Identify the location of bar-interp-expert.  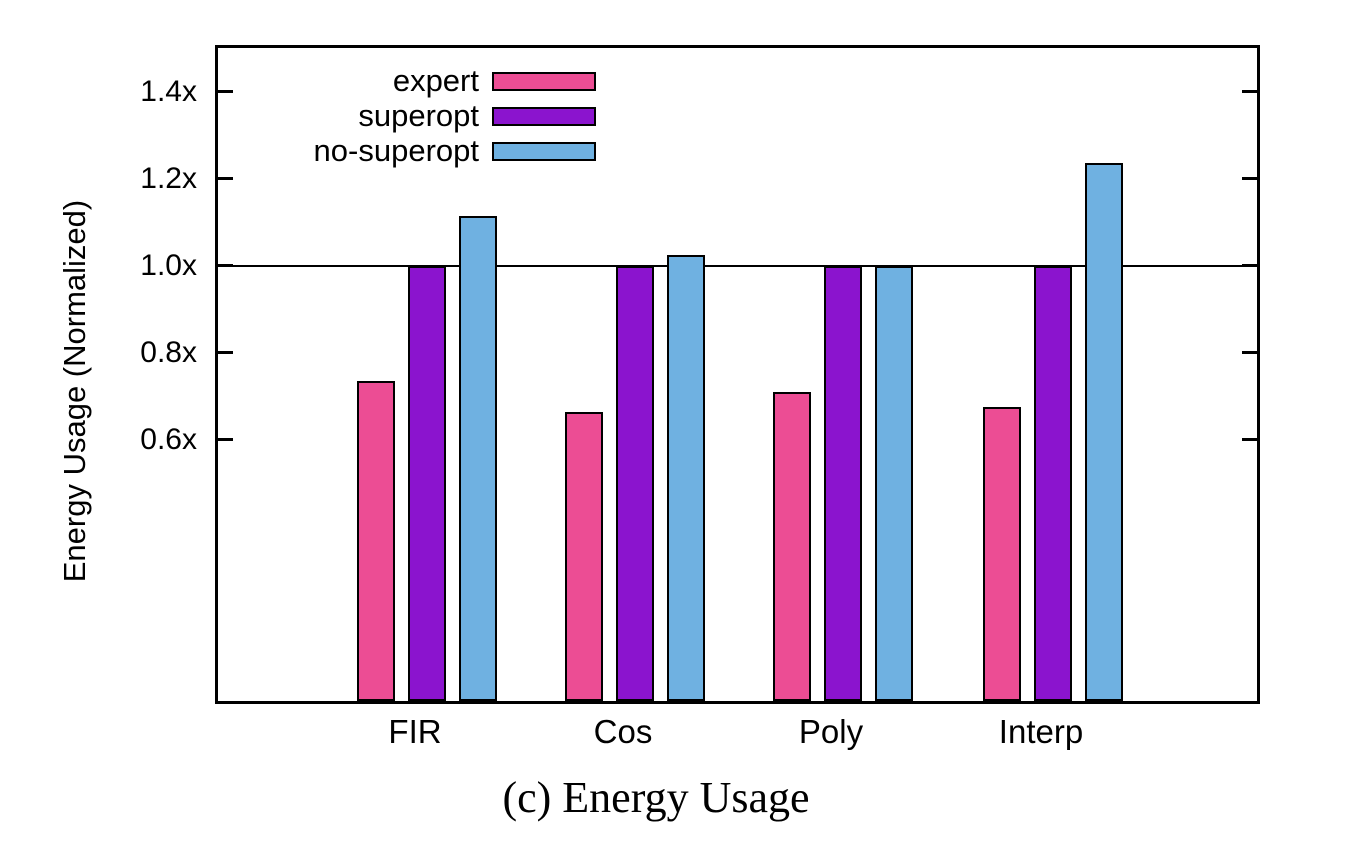
(1002, 554).